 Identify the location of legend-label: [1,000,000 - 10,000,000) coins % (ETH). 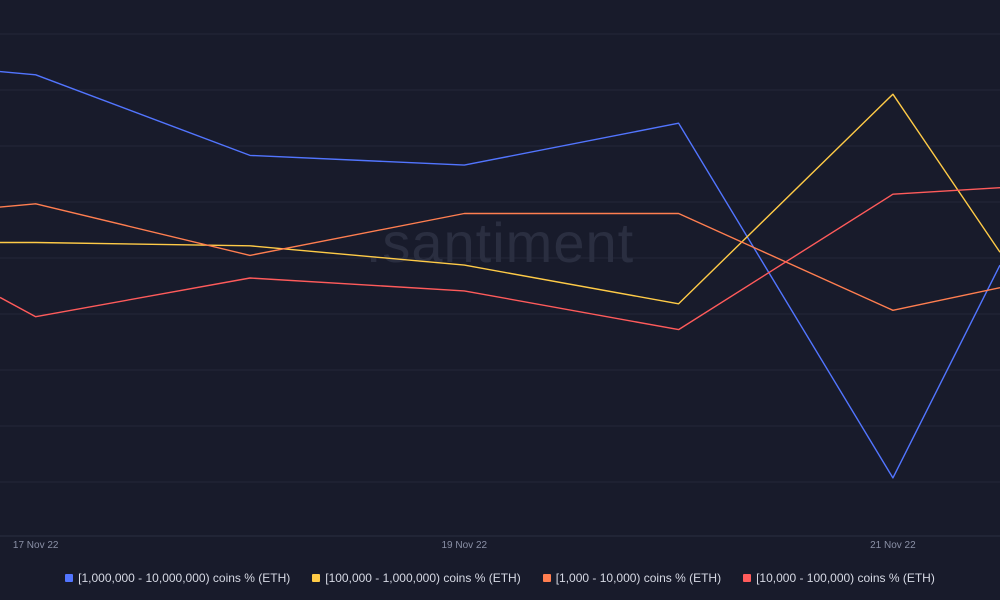
(184, 578).